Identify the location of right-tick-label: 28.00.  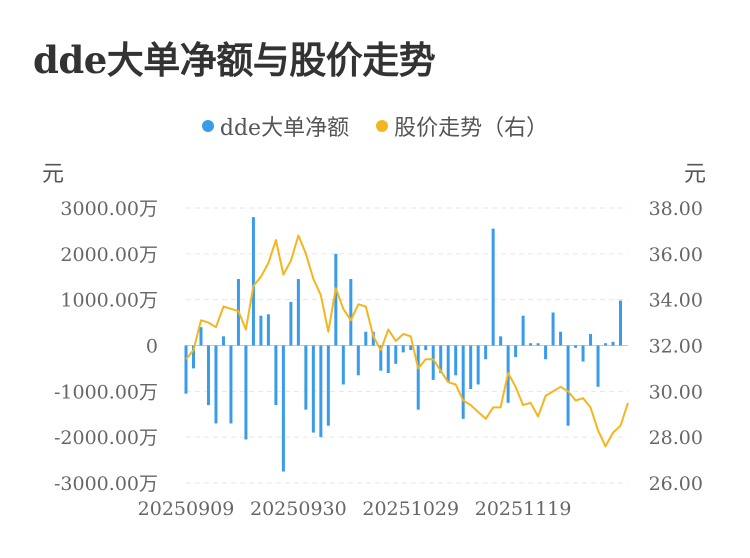
(676, 438).